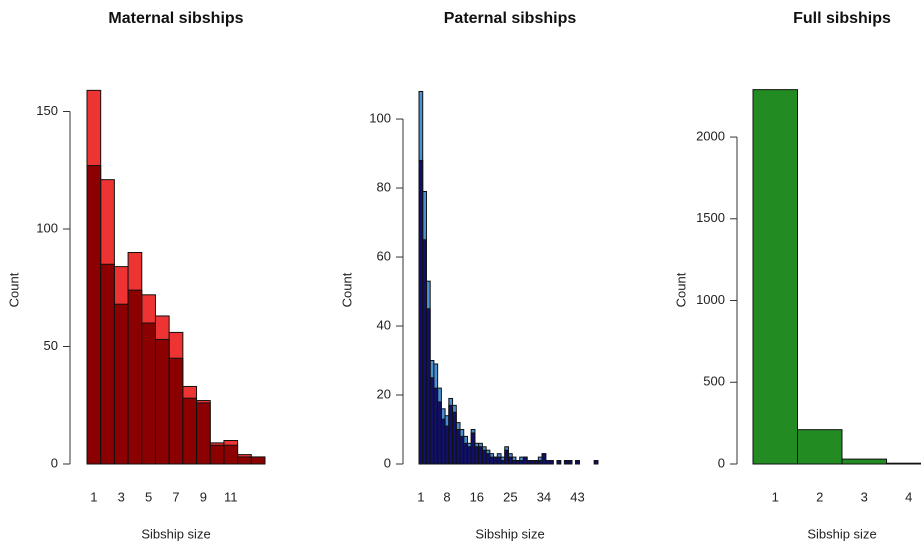  I want to click on x-tick-label: 2, so click(819, 496).